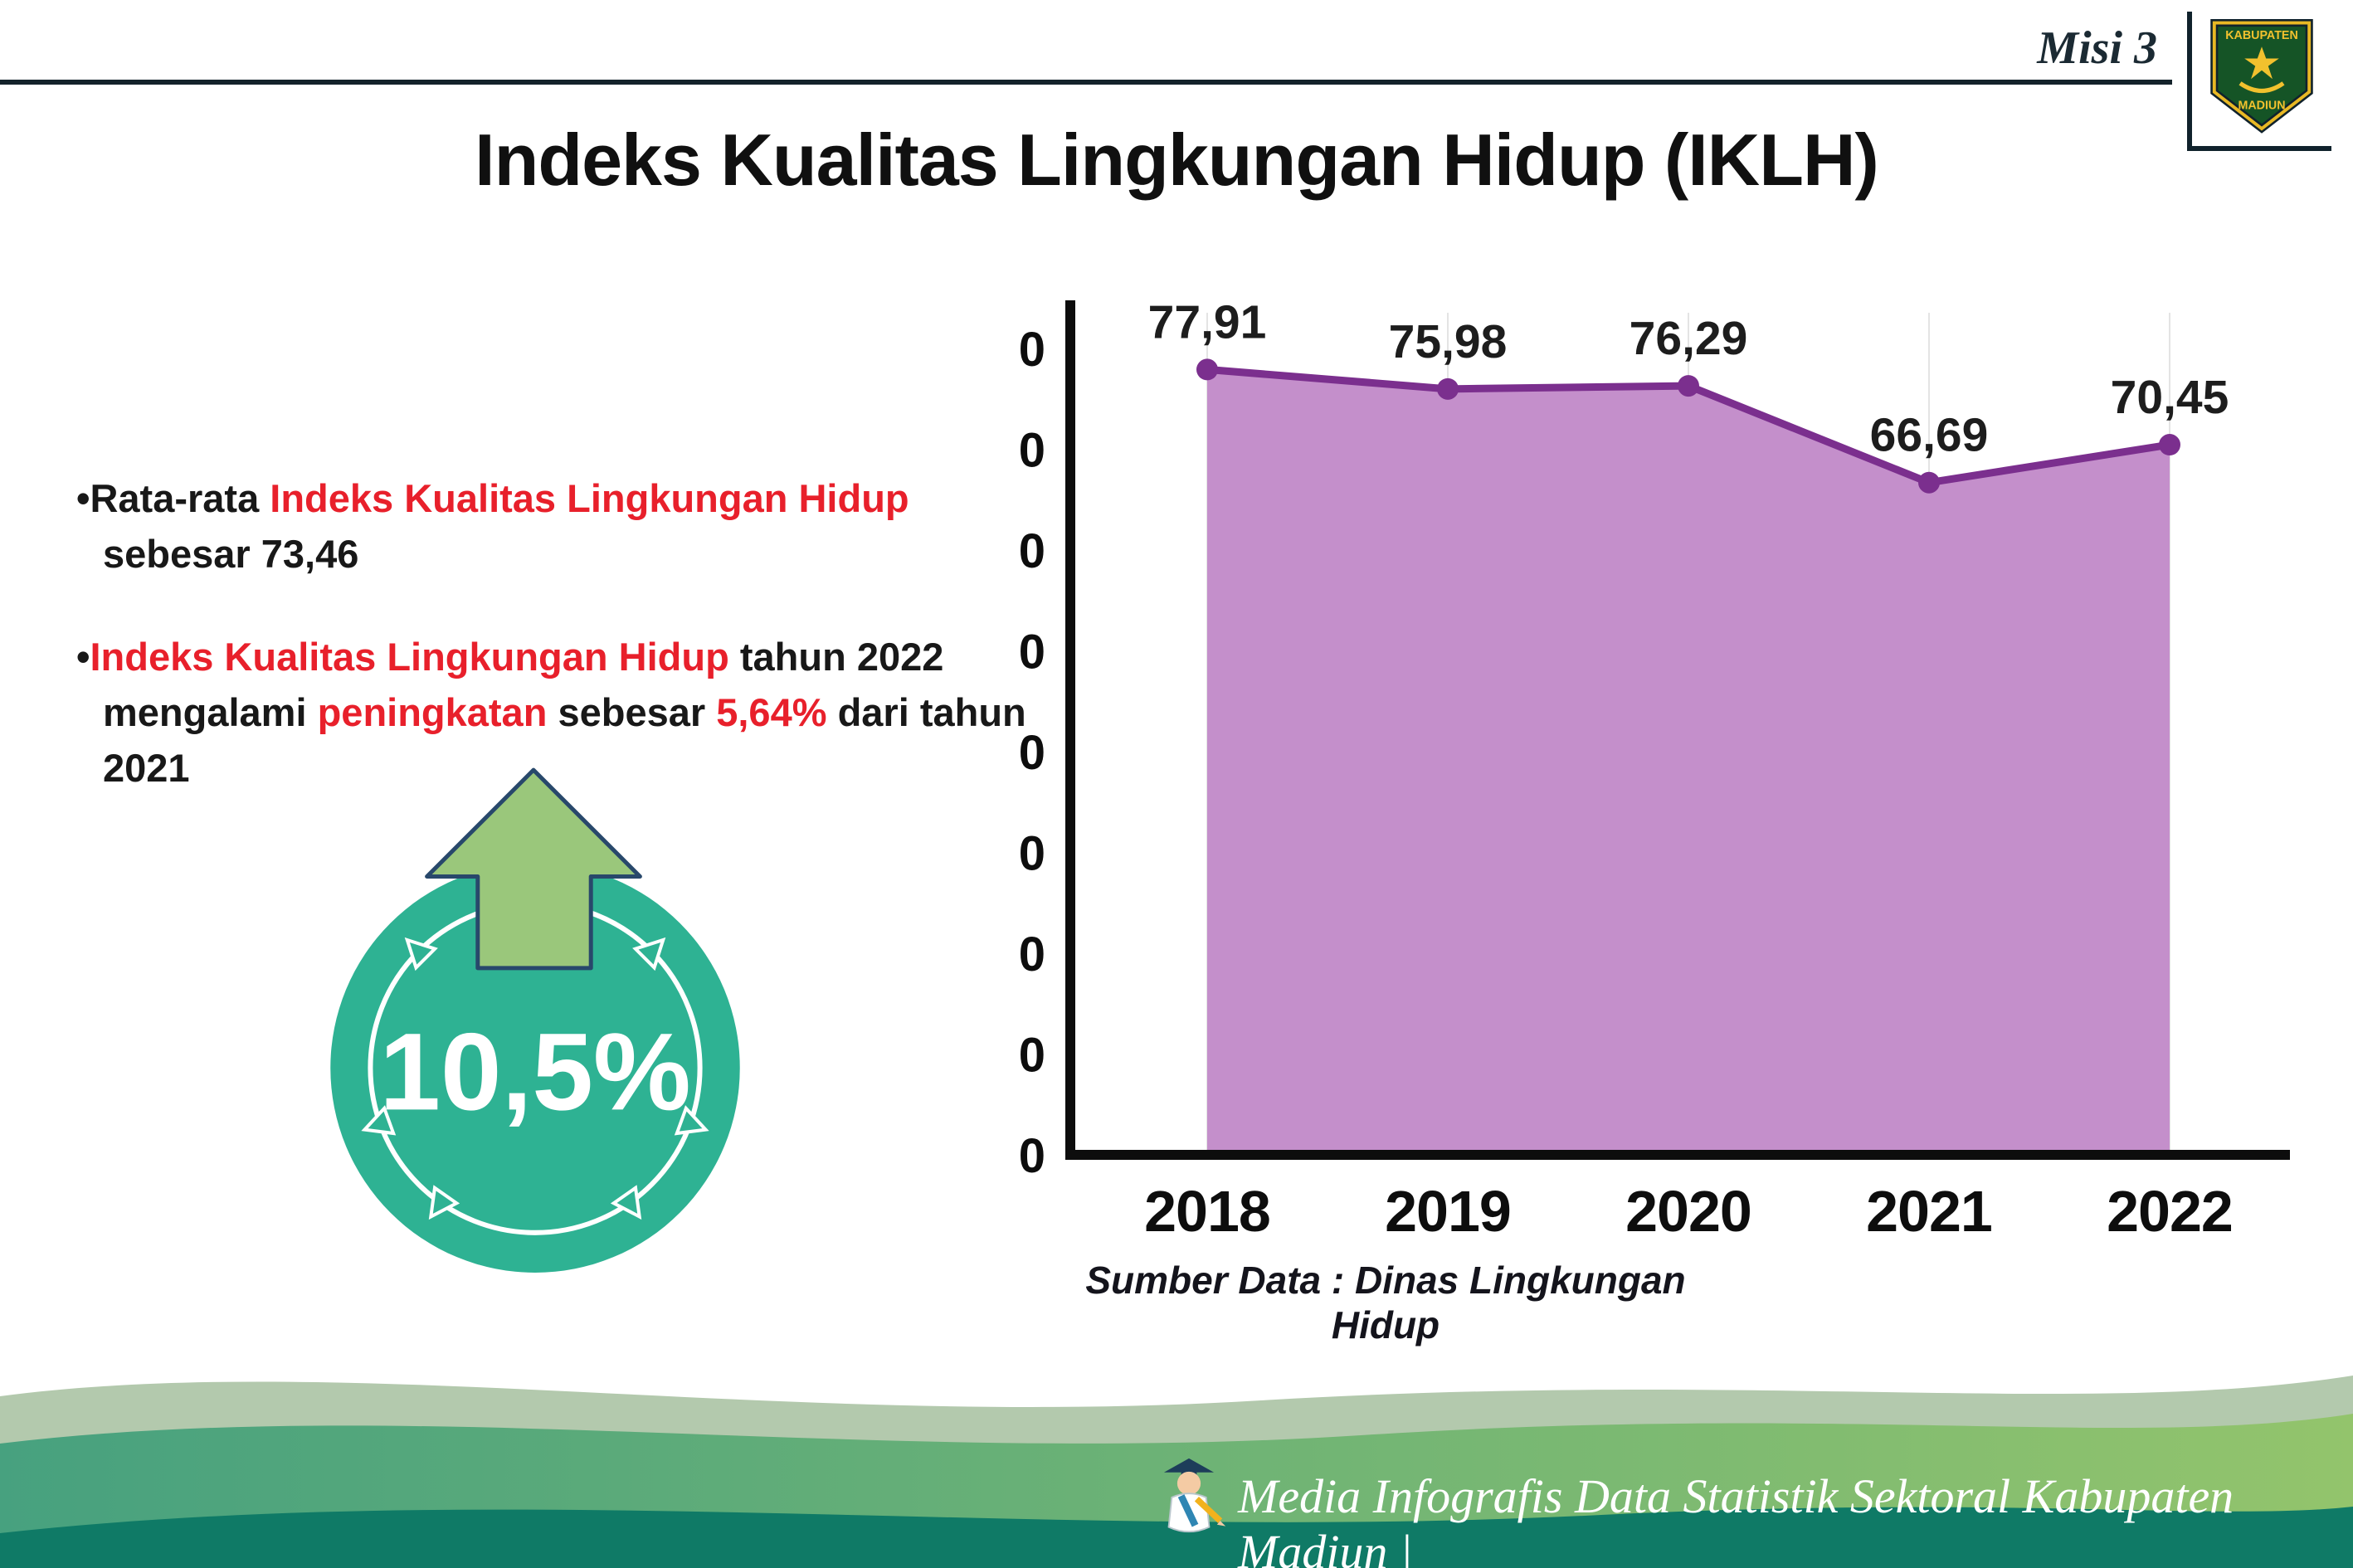 This screenshot has width=2353, height=1568. What do you see at coordinates (534, 1071) in the screenshot?
I see `badge-value: 10,5%` at bounding box center [534, 1071].